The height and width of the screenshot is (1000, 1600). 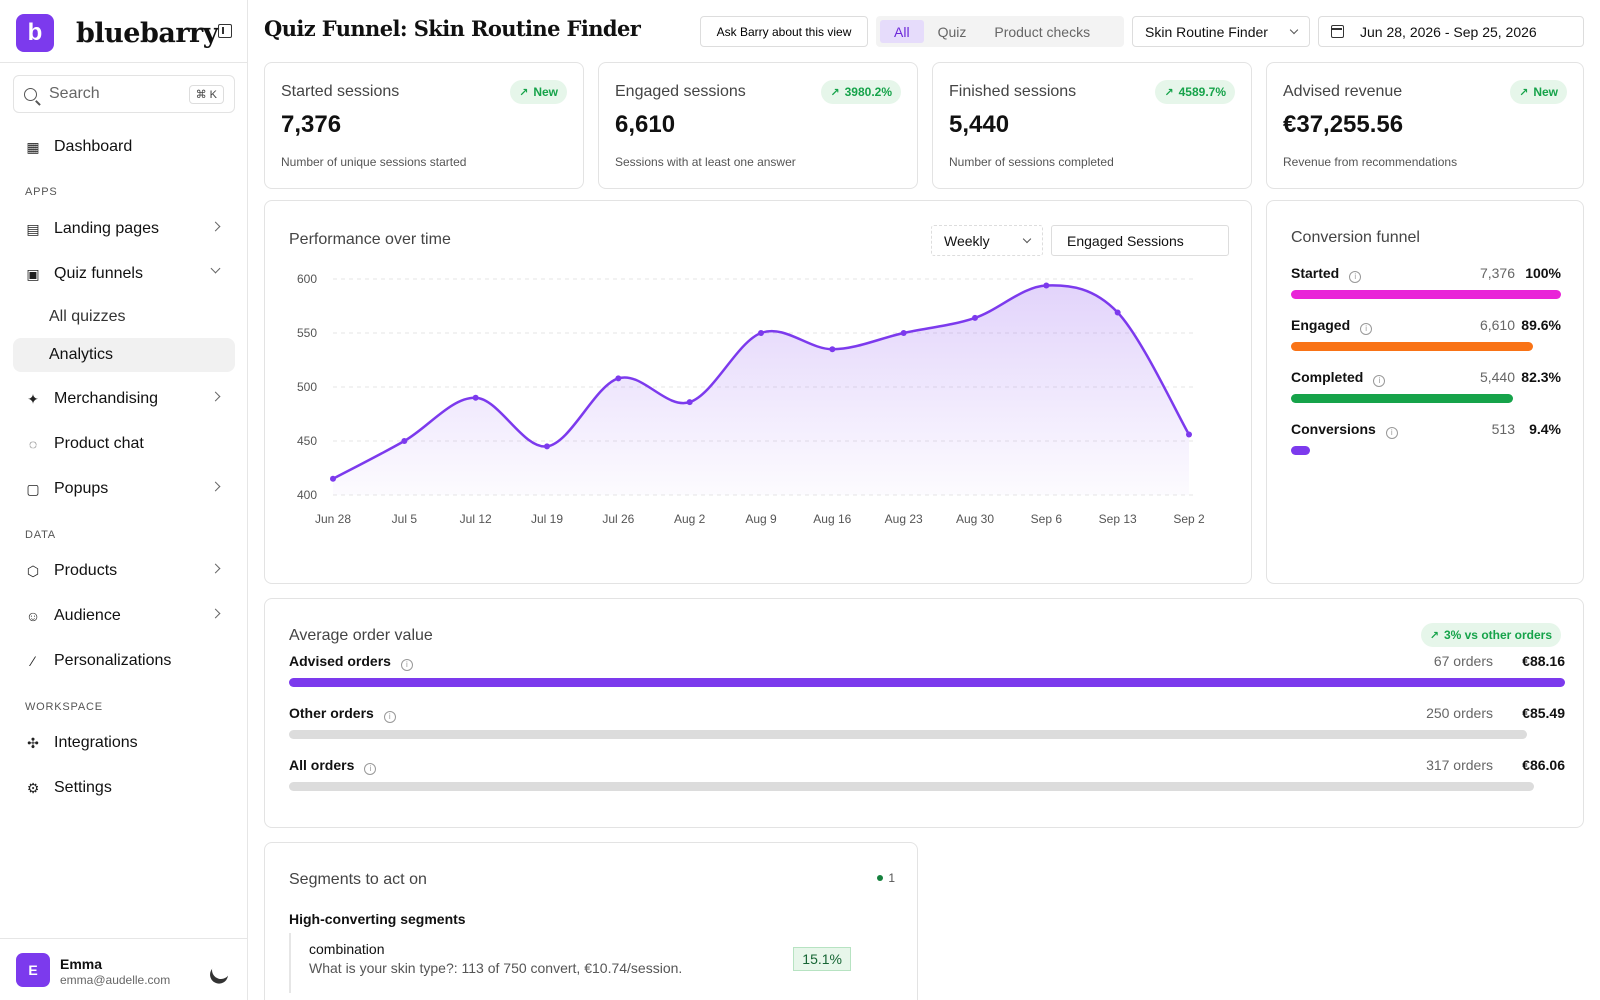 I want to click on user-profile: E Emma emma@audelle.com, so click(x=124, y=969).